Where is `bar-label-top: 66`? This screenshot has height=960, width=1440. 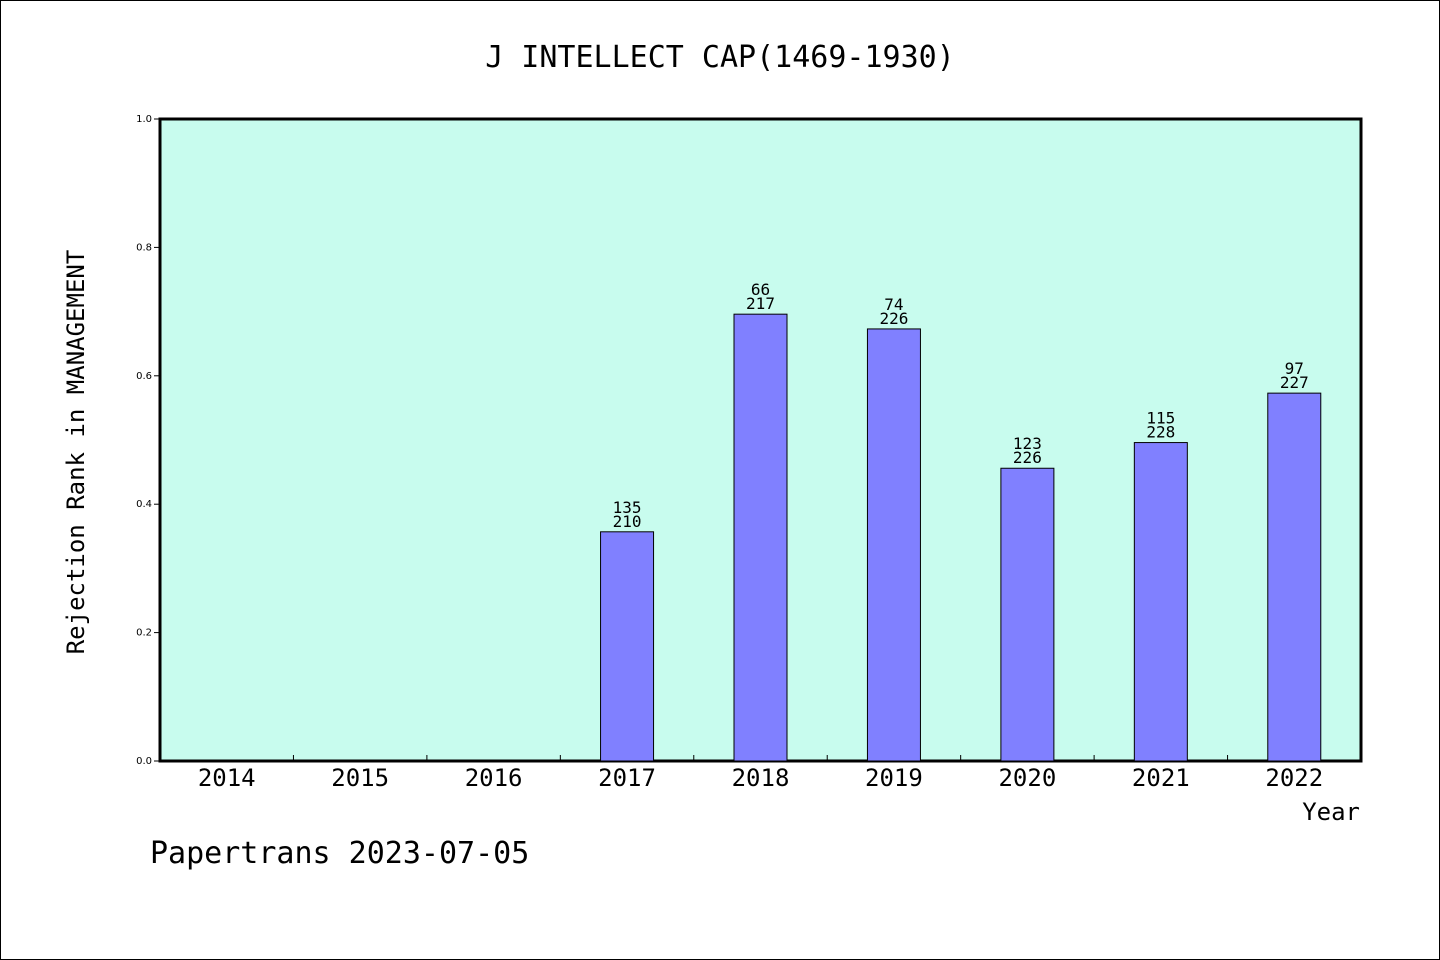 bar-label-top: 66 is located at coordinates (760, 289).